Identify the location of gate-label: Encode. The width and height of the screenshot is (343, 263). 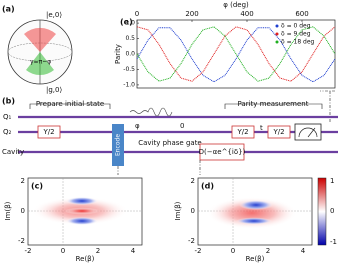
(118, 145).